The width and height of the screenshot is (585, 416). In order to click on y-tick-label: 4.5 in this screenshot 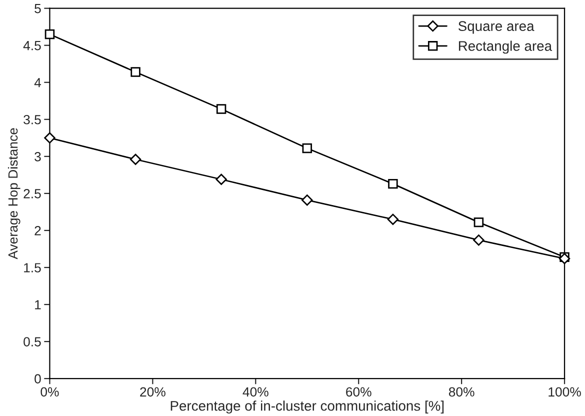, I will do `click(32, 45)`.